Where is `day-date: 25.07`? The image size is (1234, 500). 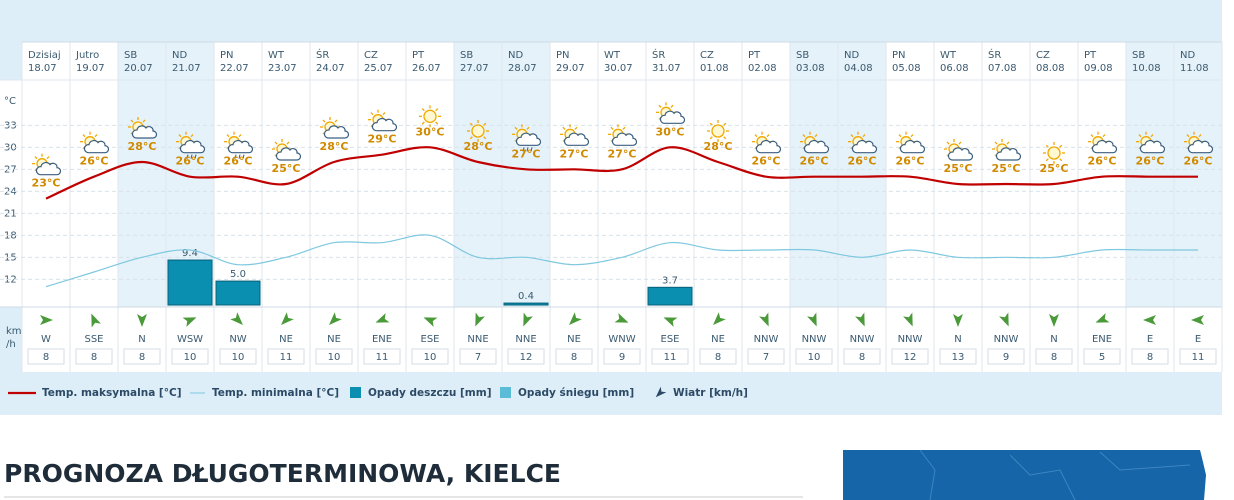
day-date: 25.07 is located at coordinates (378, 68).